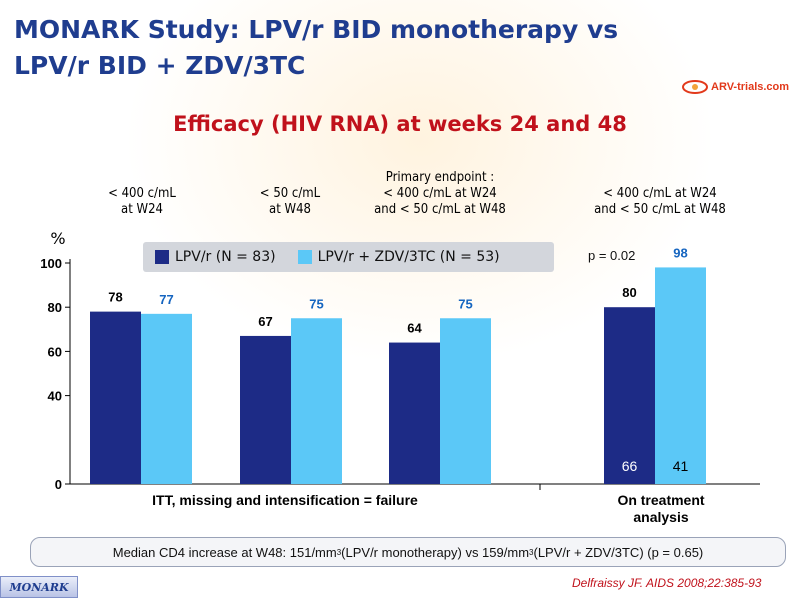 Image resolution: width=800 pixels, height=600 pixels. What do you see at coordinates (440, 177) in the screenshot?
I see `category-label-3-line-1: Primary endpoint :` at bounding box center [440, 177].